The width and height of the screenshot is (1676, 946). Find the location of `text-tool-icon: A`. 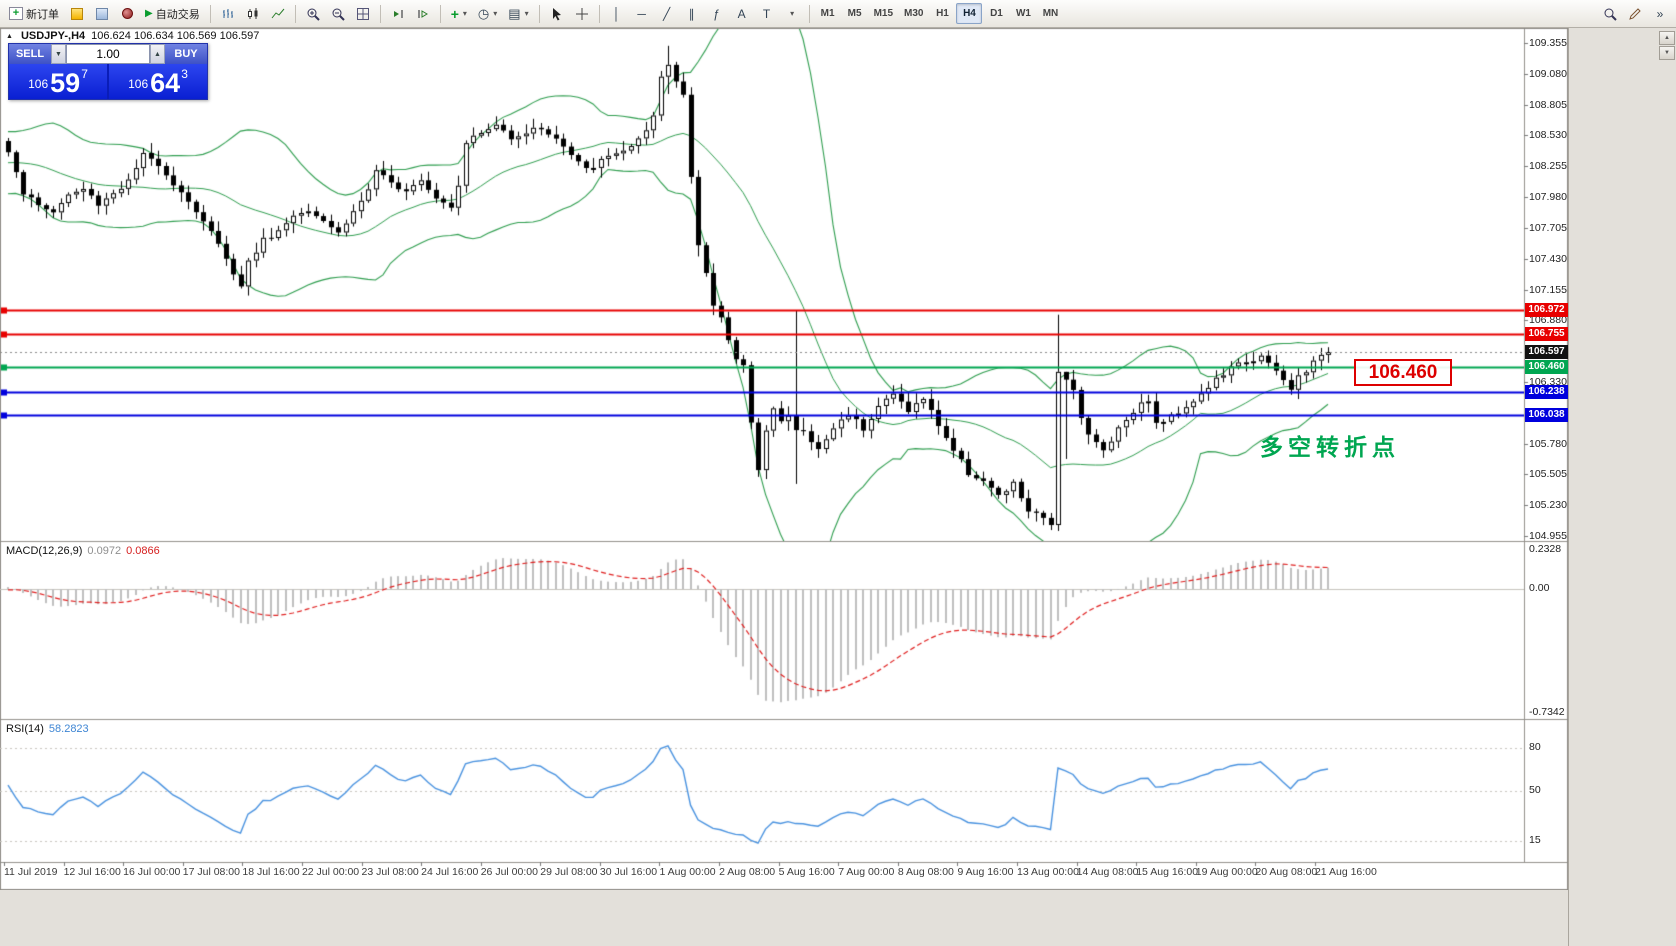

text-tool-icon: A is located at coordinates (741, 13).